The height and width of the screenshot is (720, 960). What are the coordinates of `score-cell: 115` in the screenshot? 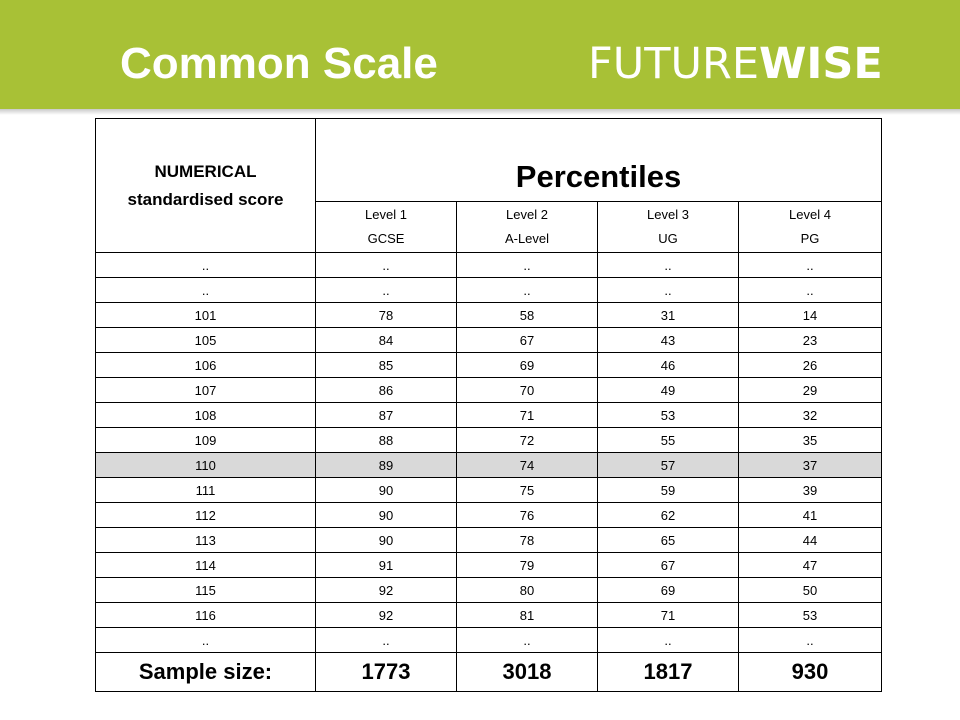 It's located at (205, 590).